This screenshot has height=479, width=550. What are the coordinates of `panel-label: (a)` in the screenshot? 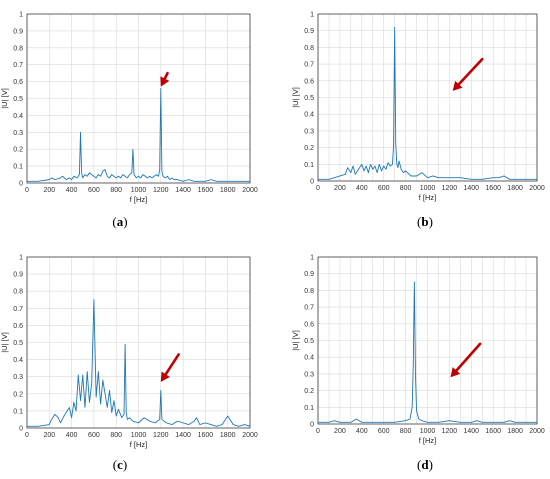 It's located at (119, 221).